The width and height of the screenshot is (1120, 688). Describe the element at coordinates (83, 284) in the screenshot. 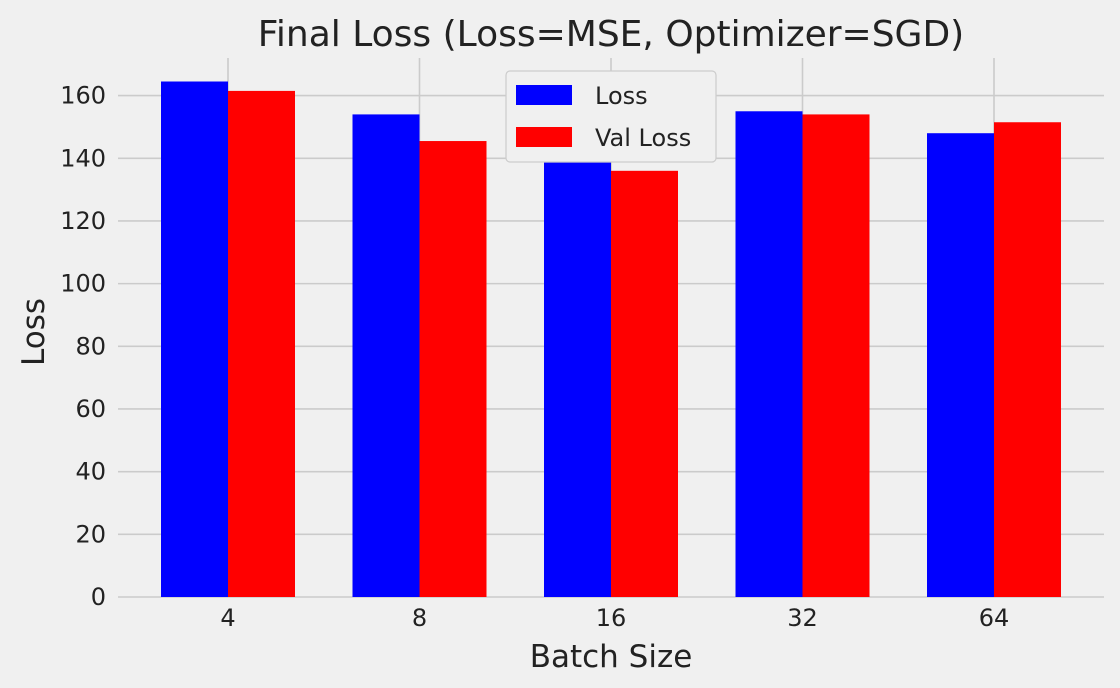

I see `y-tick-label: 100` at that location.